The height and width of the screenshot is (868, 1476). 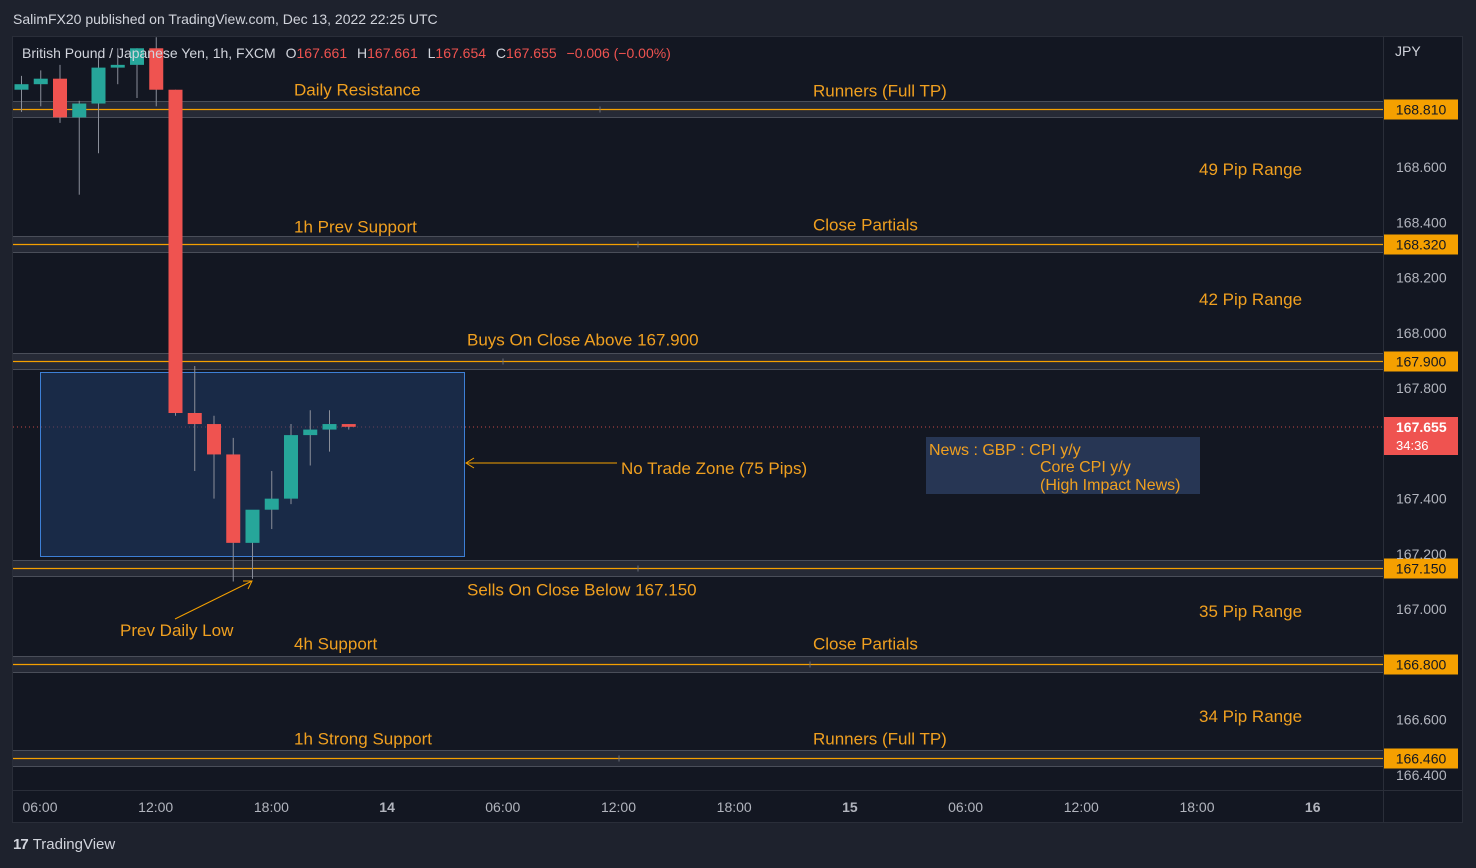 I want to click on close-value: 167.655, so click(x=531, y=53).